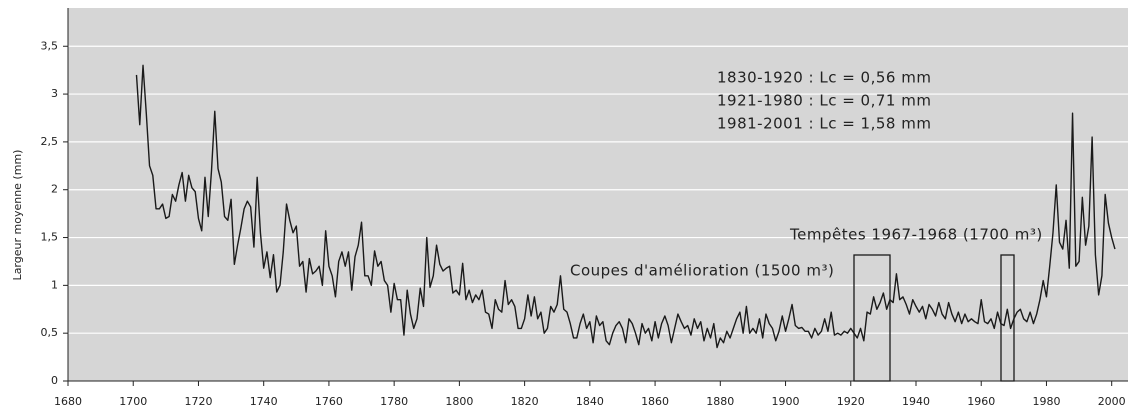 The height and width of the screenshot is (416, 1137). I want to click on x-tick-label: 1840, so click(590, 401).